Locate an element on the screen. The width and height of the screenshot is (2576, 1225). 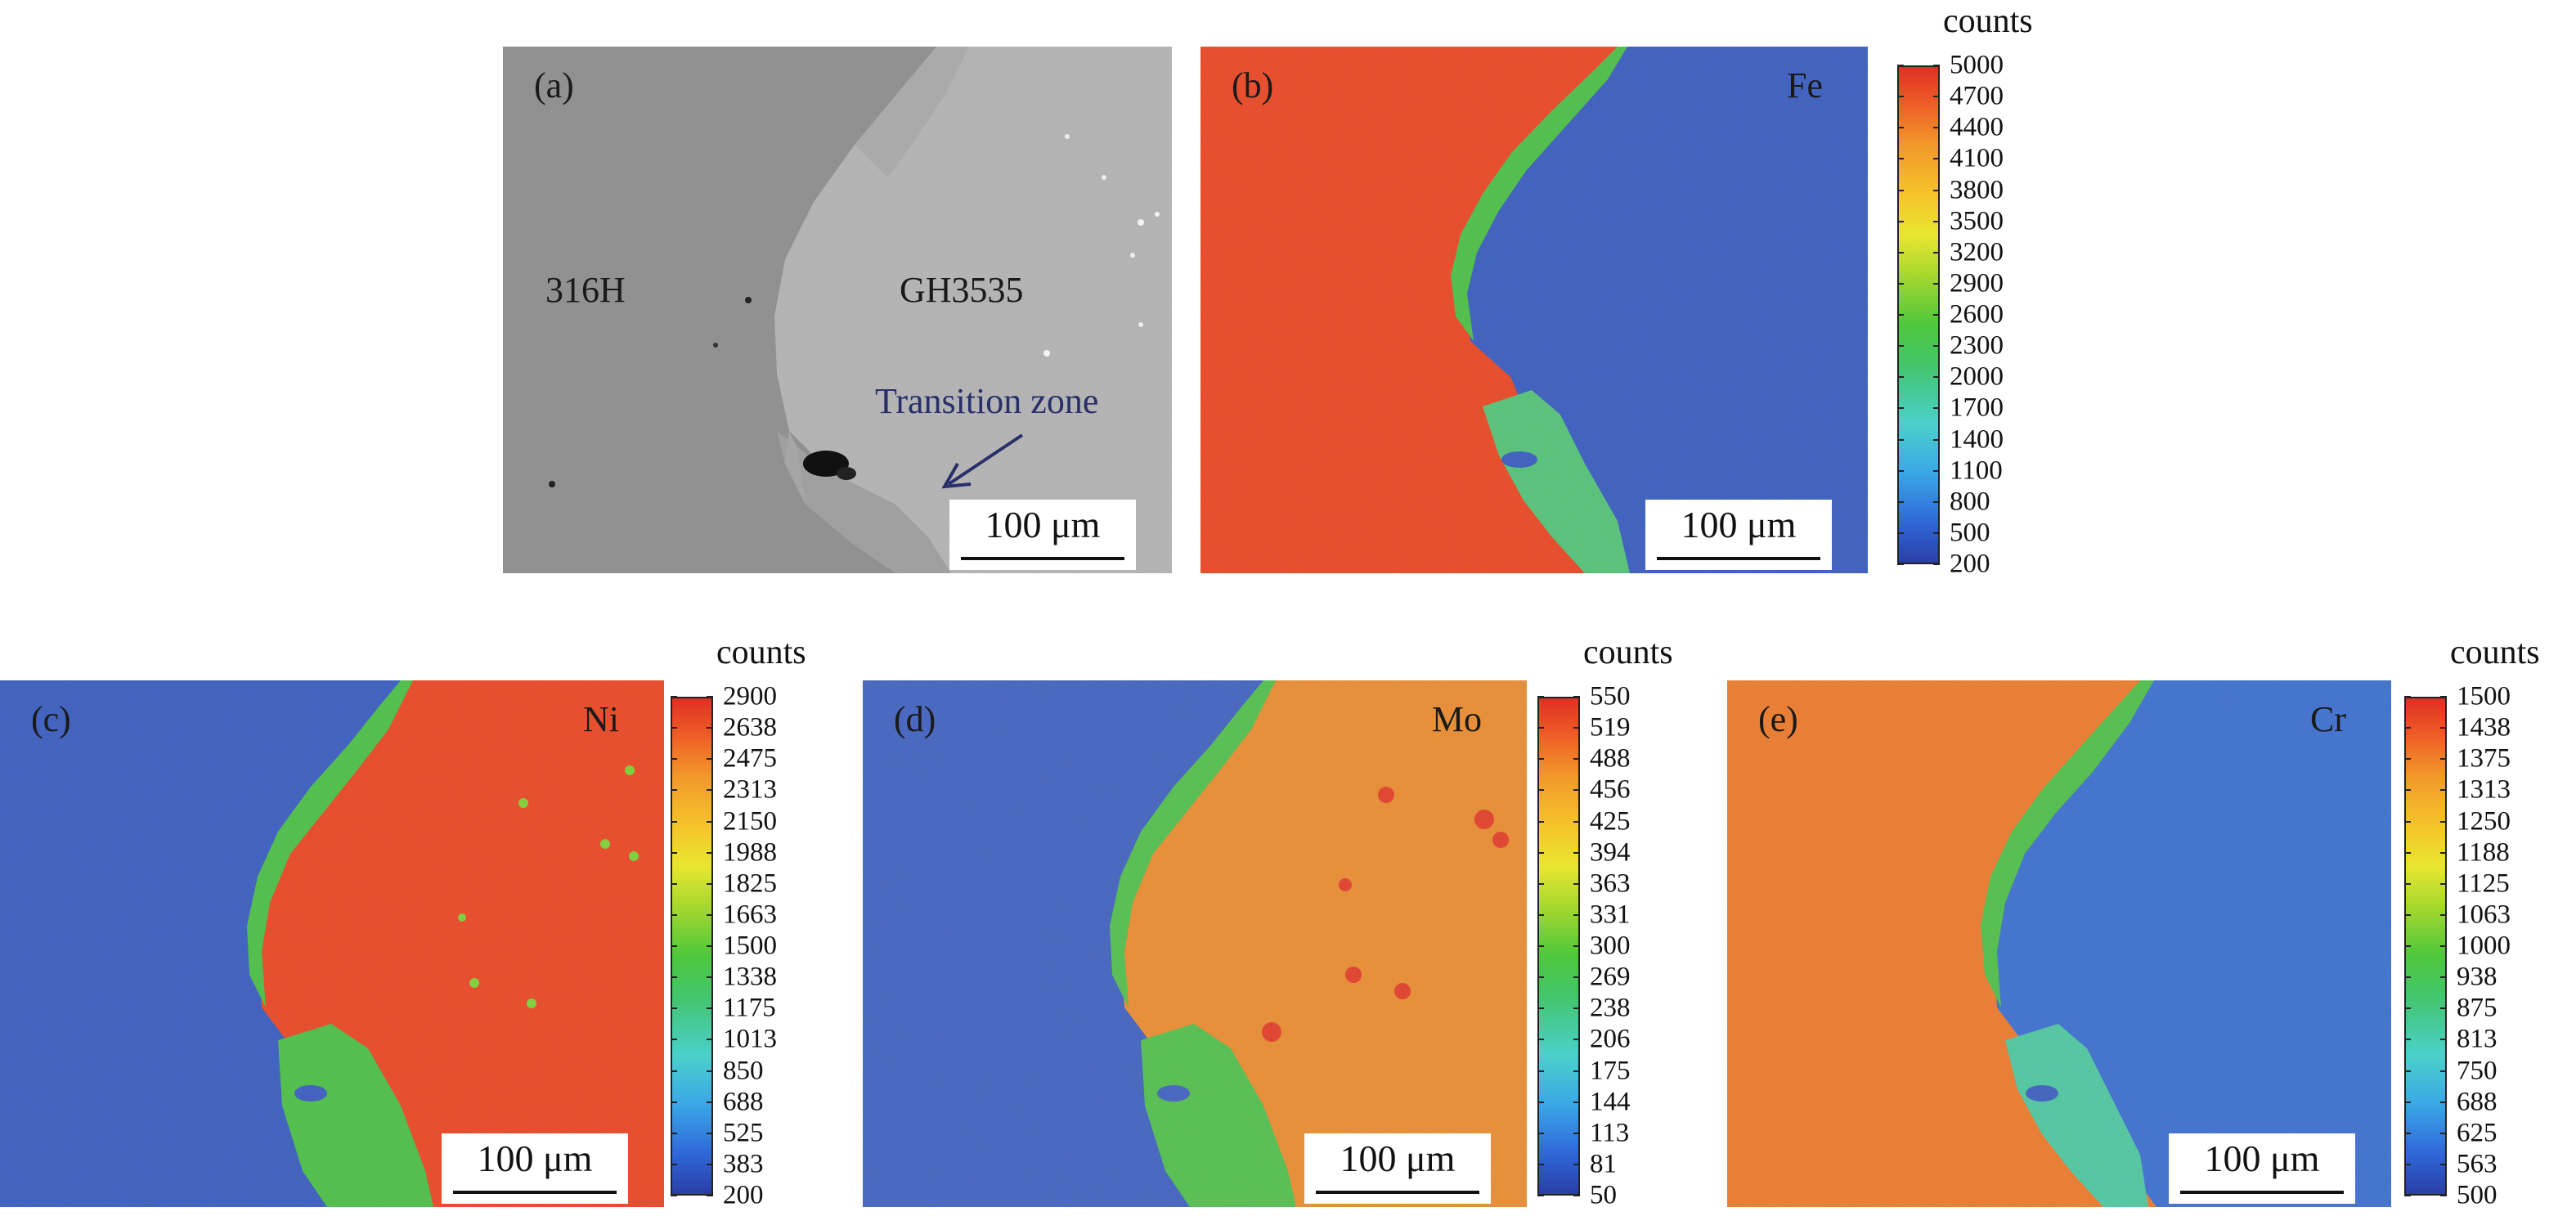
colorbar-tick-label: 1013 is located at coordinates (750, 1039).